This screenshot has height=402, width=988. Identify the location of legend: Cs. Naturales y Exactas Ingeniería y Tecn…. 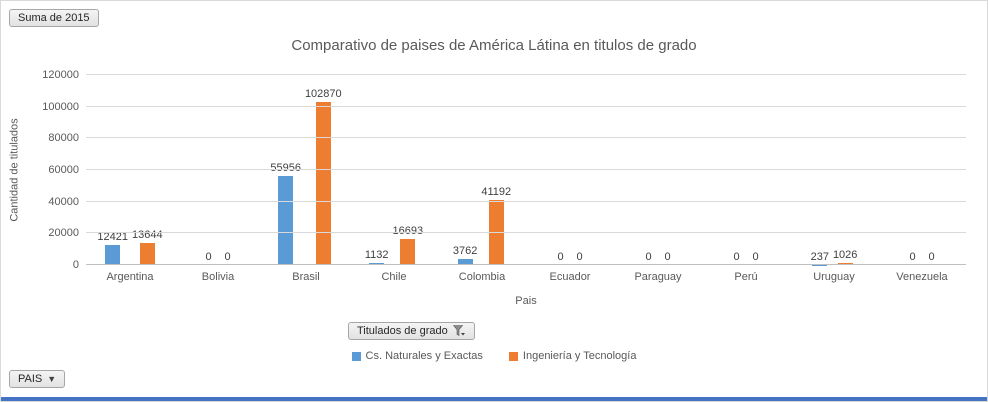
(494, 356).